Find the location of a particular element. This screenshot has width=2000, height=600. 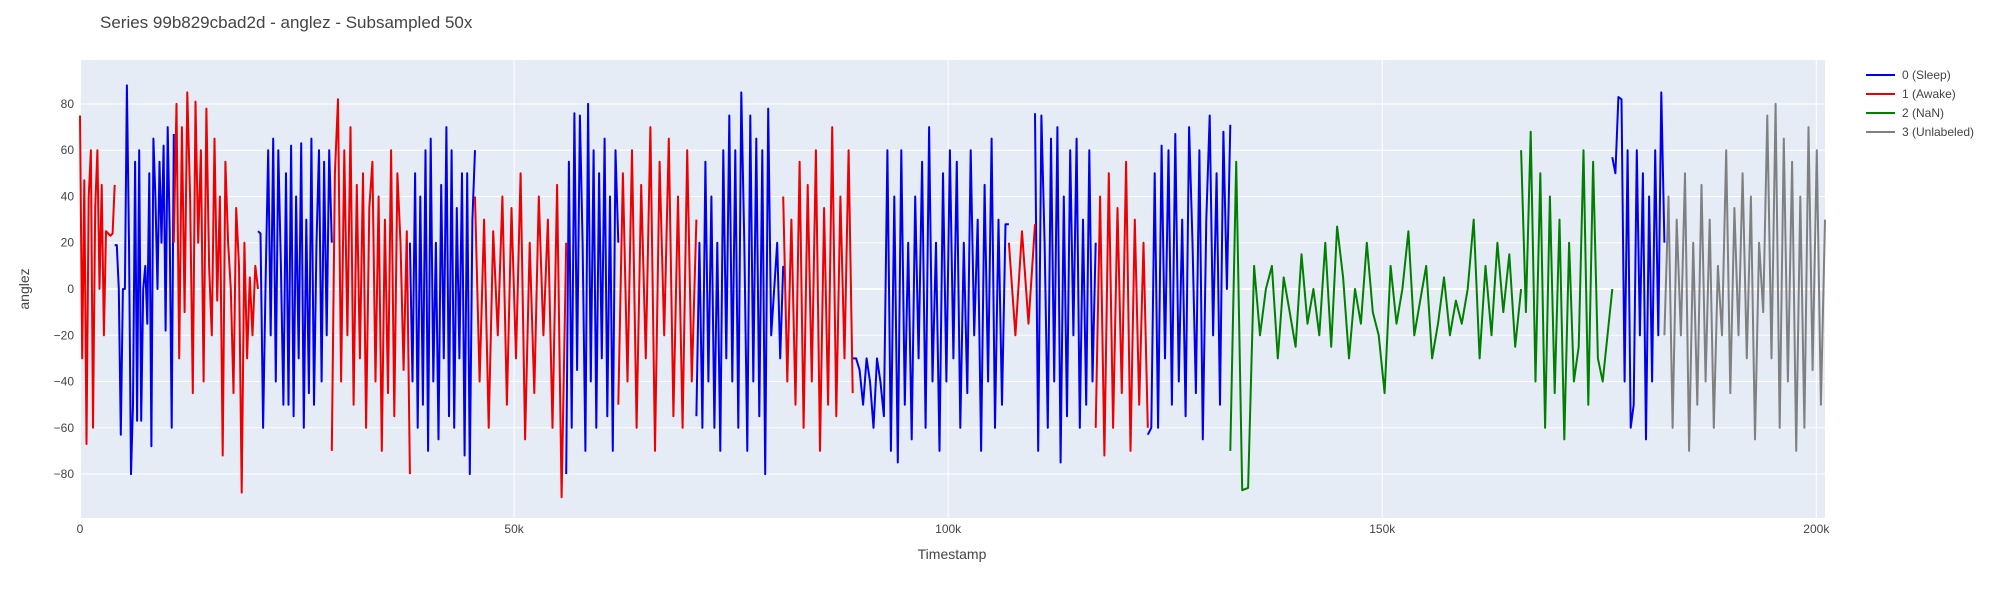

y-tick-label: −60 is located at coordinates (64, 428).